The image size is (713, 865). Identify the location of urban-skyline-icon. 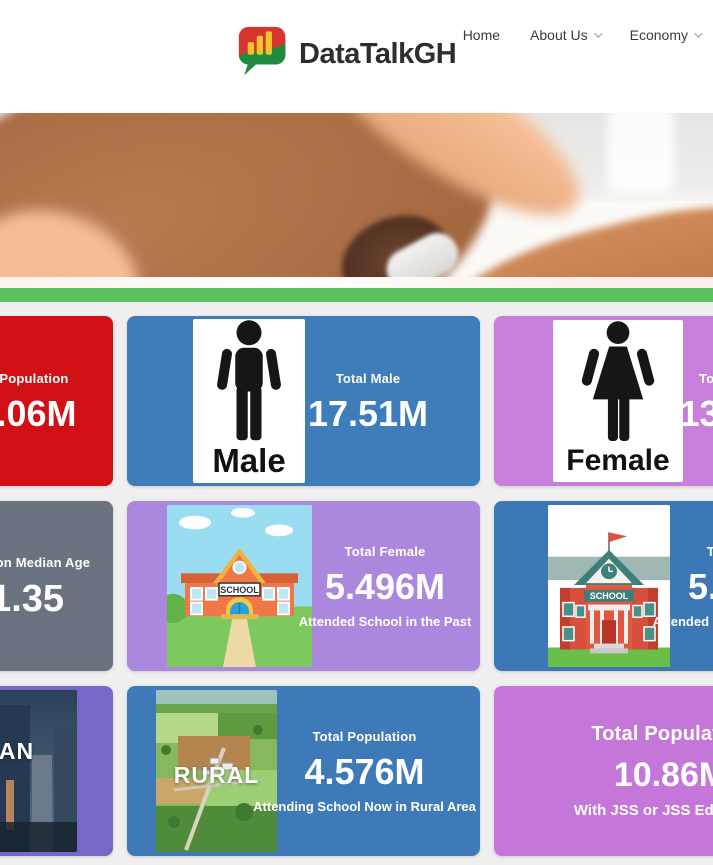
(38, 771).